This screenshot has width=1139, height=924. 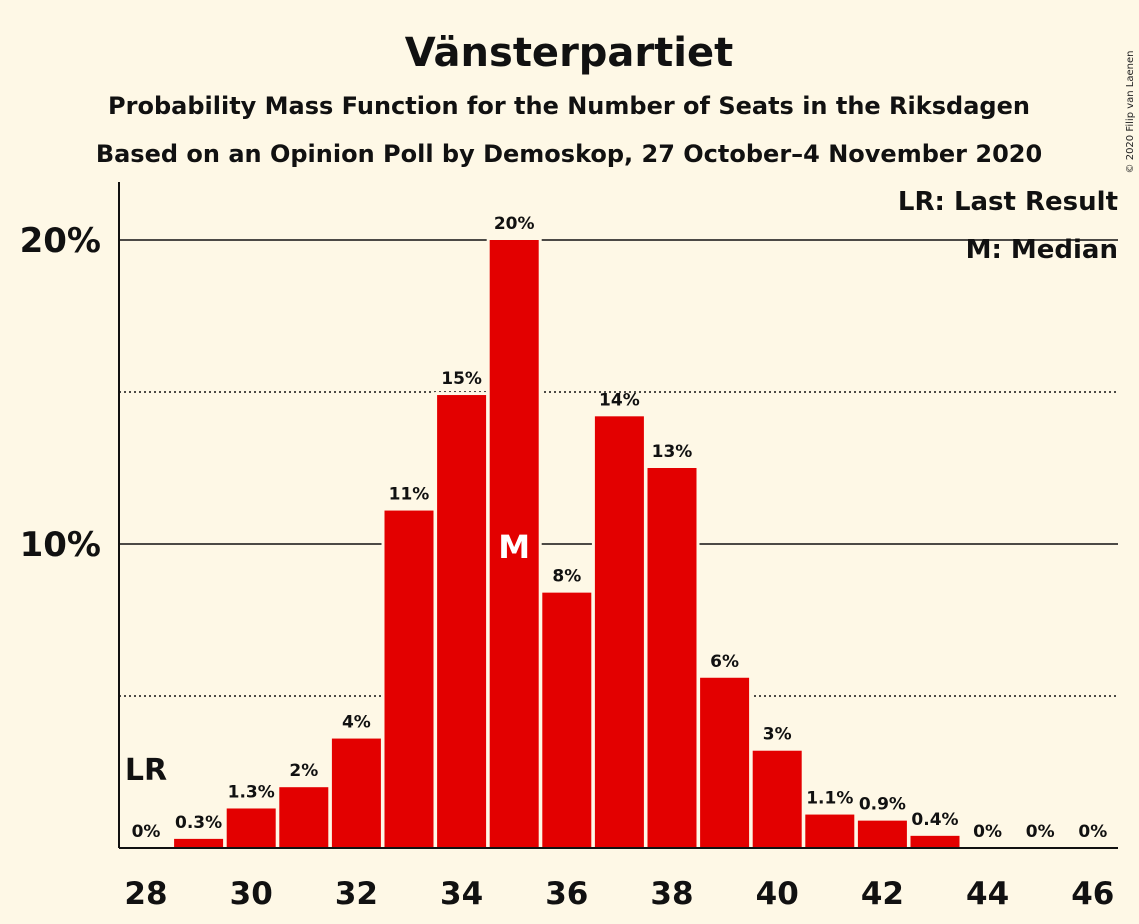 What do you see at coordinates (409, 495) in the screenshot?
I see `bar-value-label: 11%` at bounding box center [409, 495].